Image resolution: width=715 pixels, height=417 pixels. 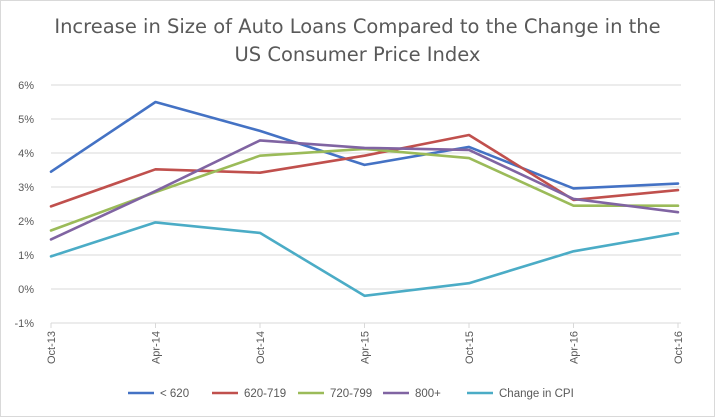 What do you see at coordinates (26, 86) in the screenshot?
I see `y-tick-label: 6%` at bounding box center [26, 86].